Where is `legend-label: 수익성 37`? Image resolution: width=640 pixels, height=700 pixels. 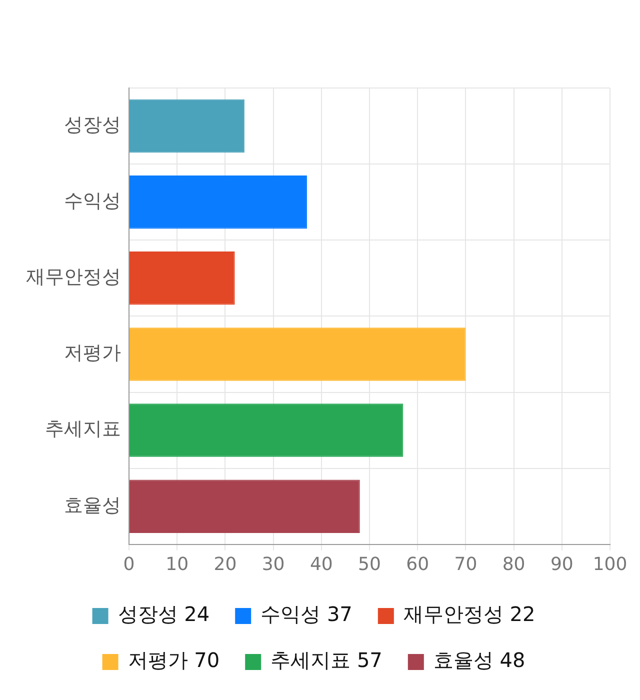
legend-label: 수익성 37 is located at coordinates (306, 614).